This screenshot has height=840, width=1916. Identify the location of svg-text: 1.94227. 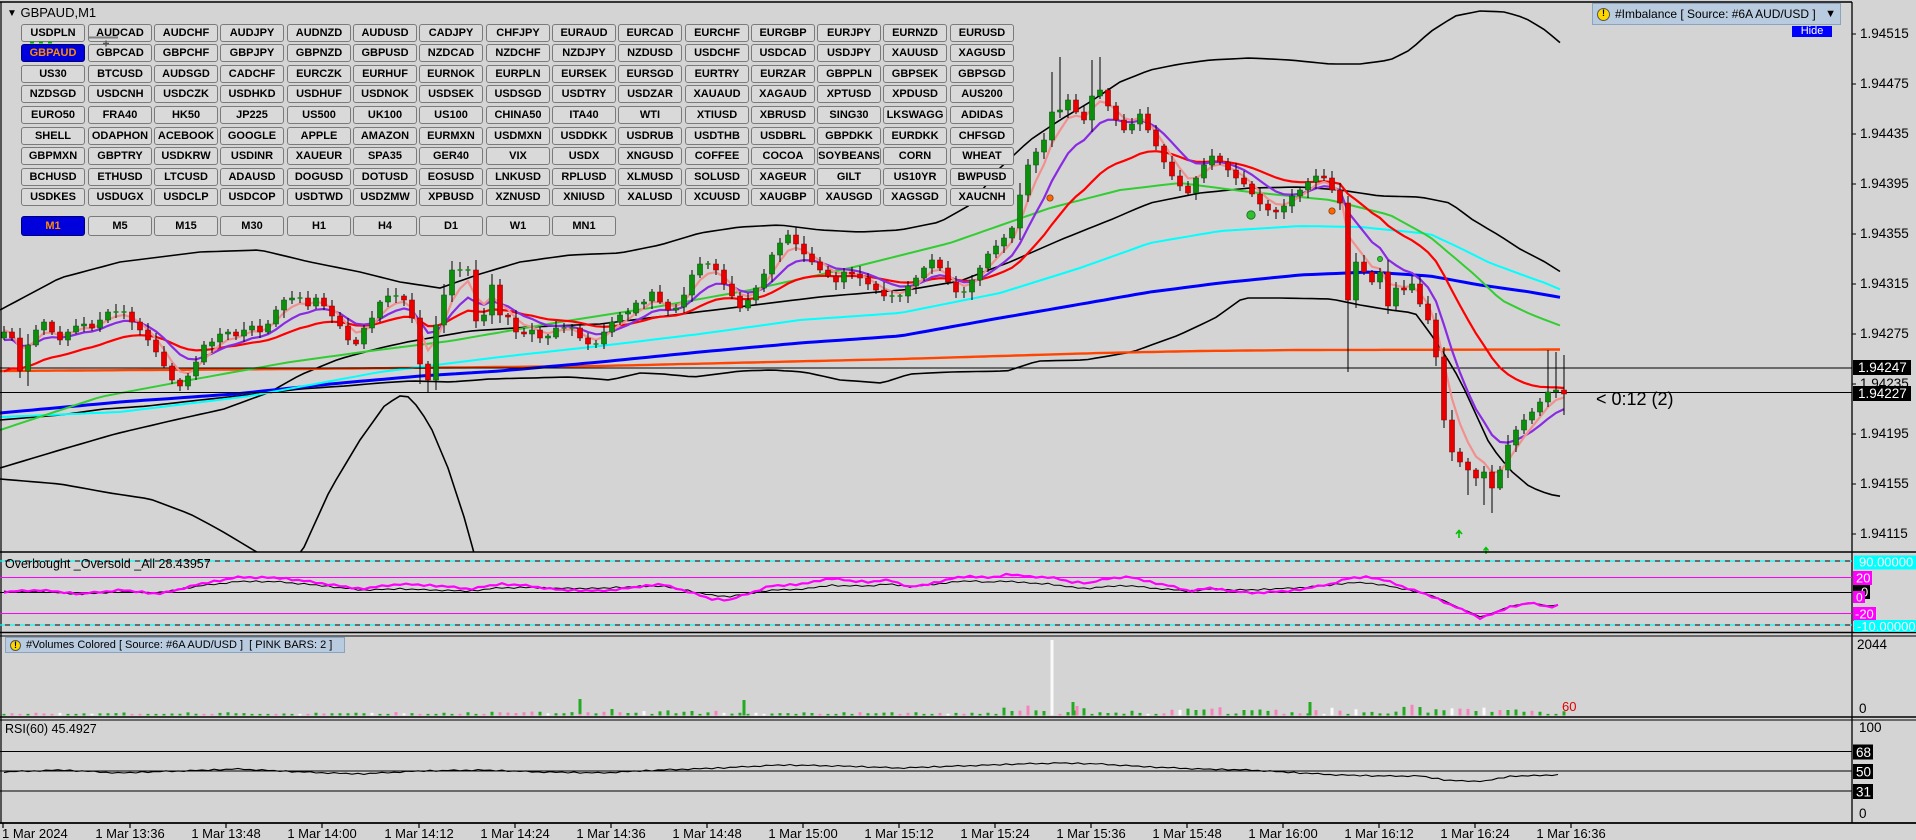
(1882, 393).